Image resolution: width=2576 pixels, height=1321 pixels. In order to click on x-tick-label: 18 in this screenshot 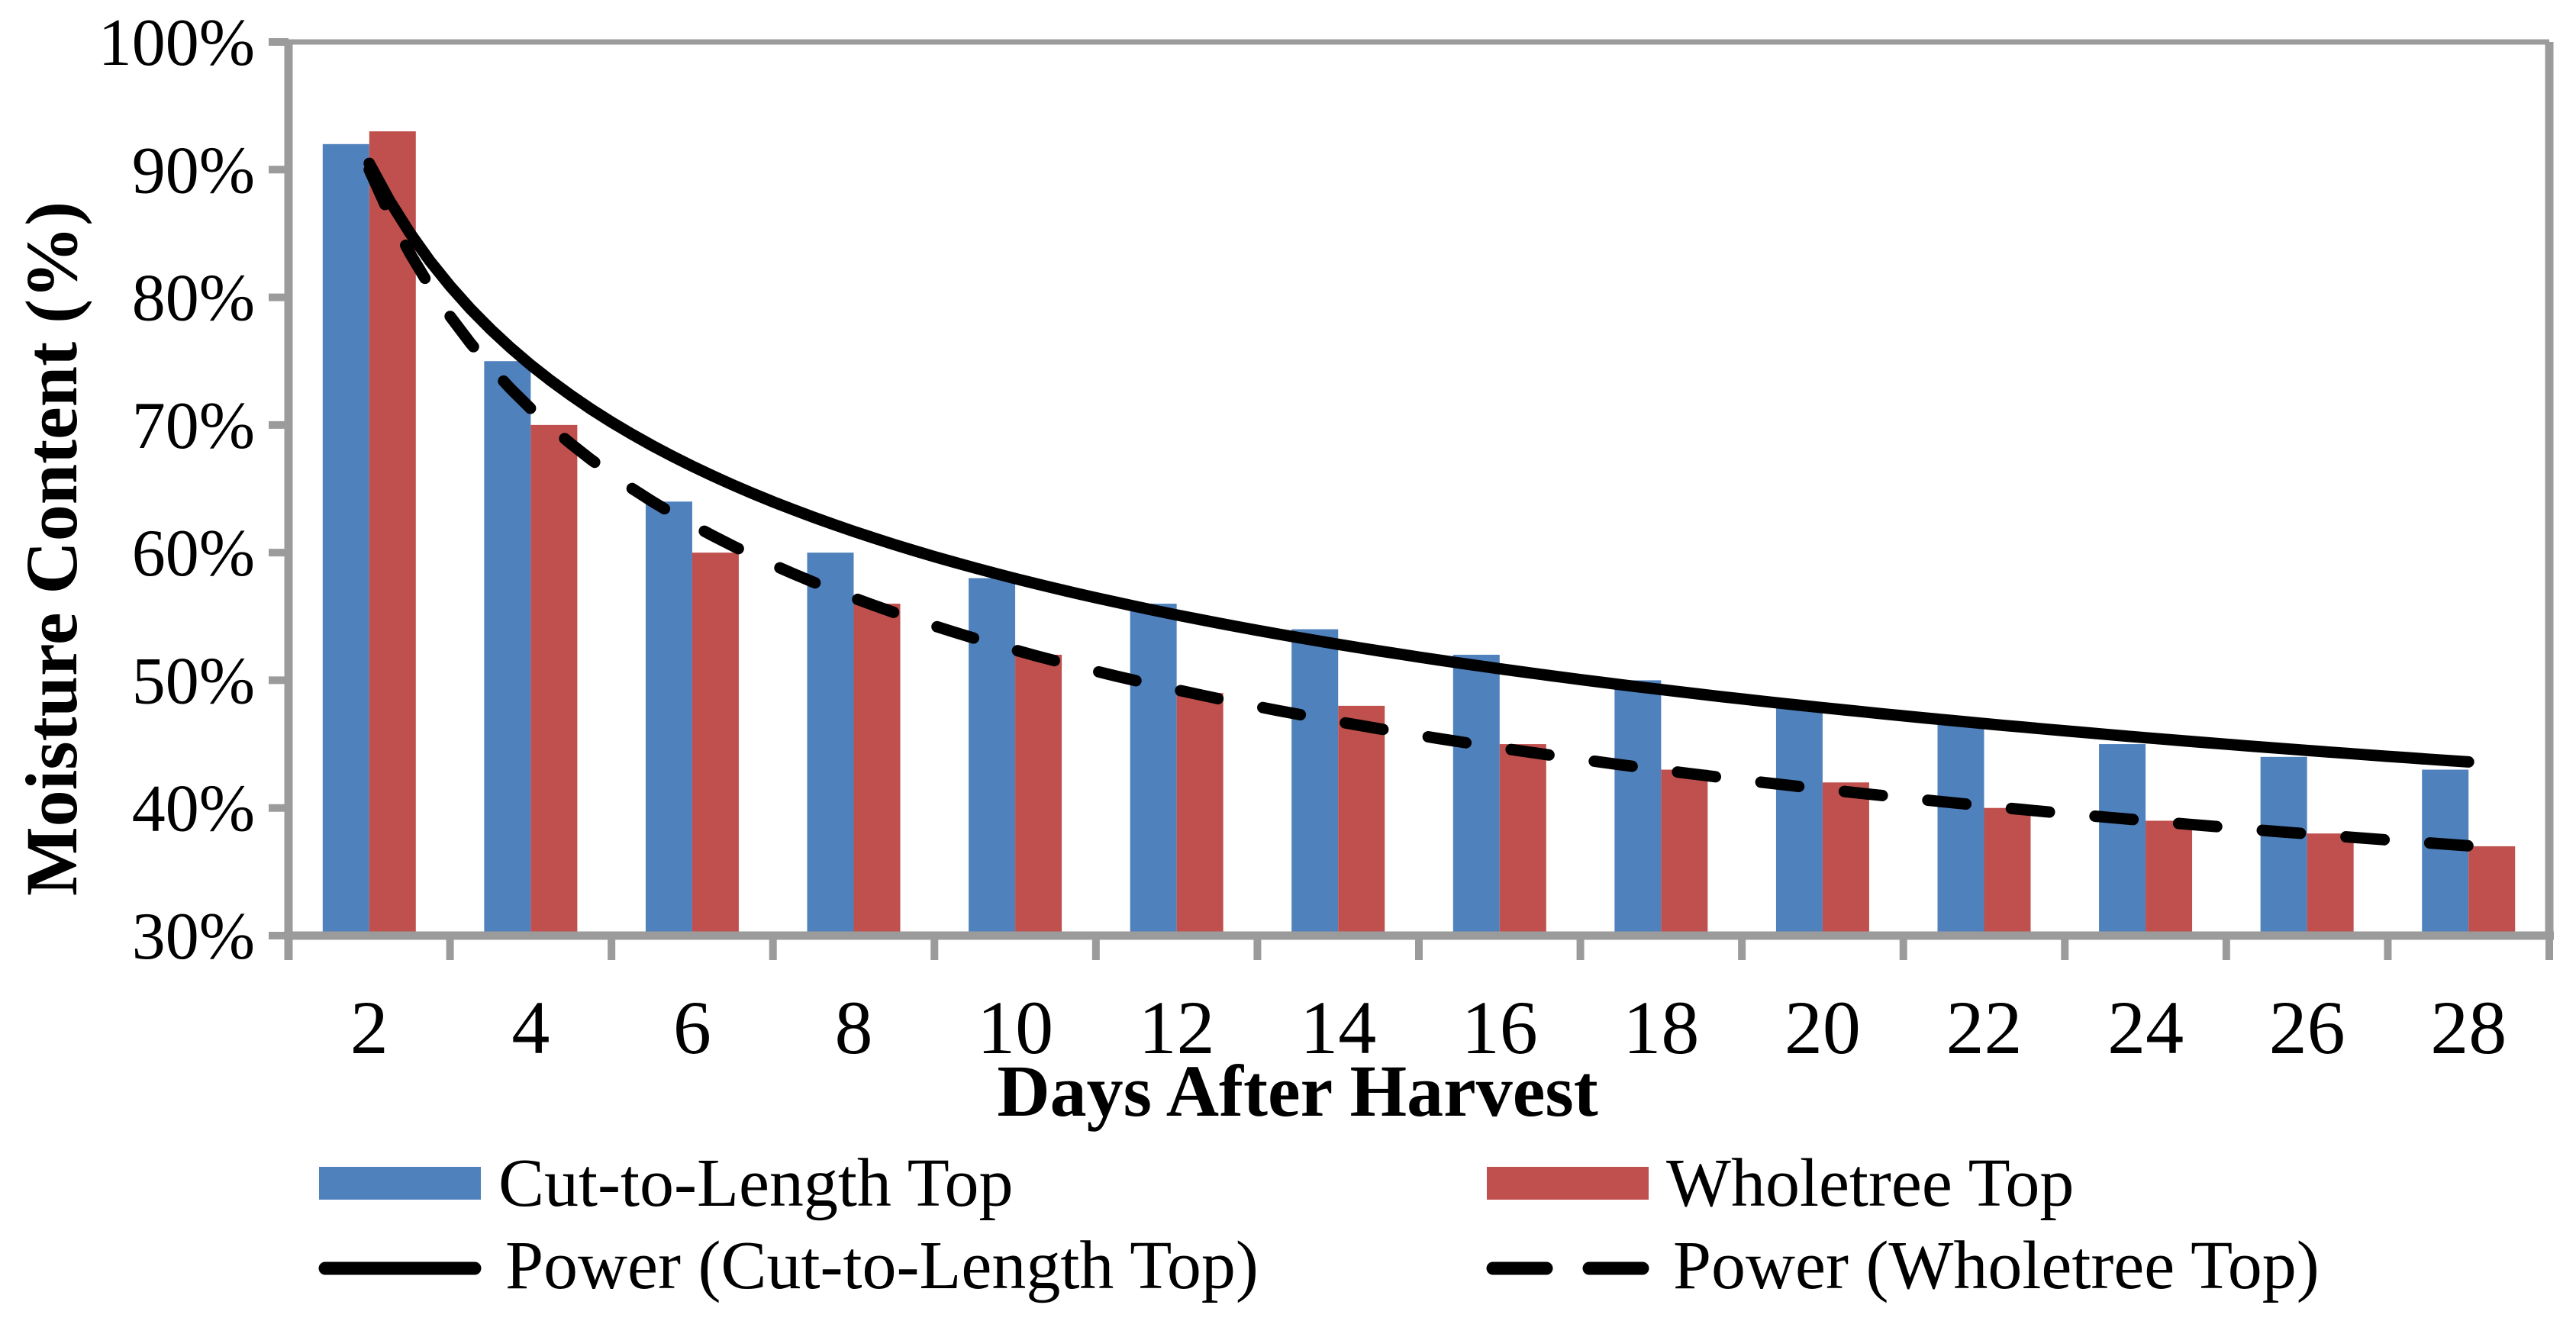, I will do `click(1661, 1027)`.